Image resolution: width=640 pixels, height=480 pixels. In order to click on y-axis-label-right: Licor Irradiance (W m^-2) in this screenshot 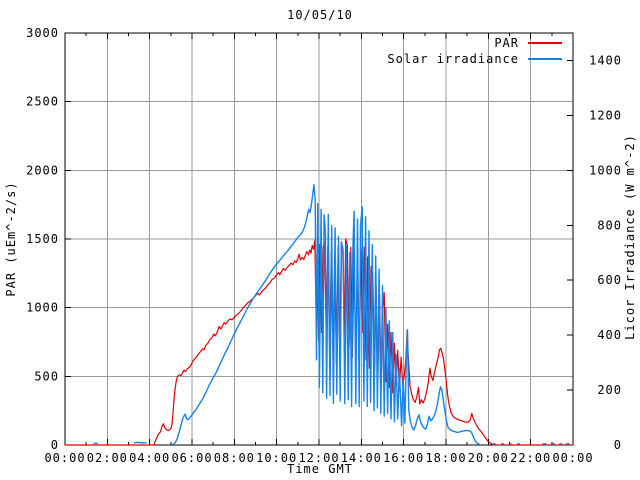, I will do `click(630, 237)`.